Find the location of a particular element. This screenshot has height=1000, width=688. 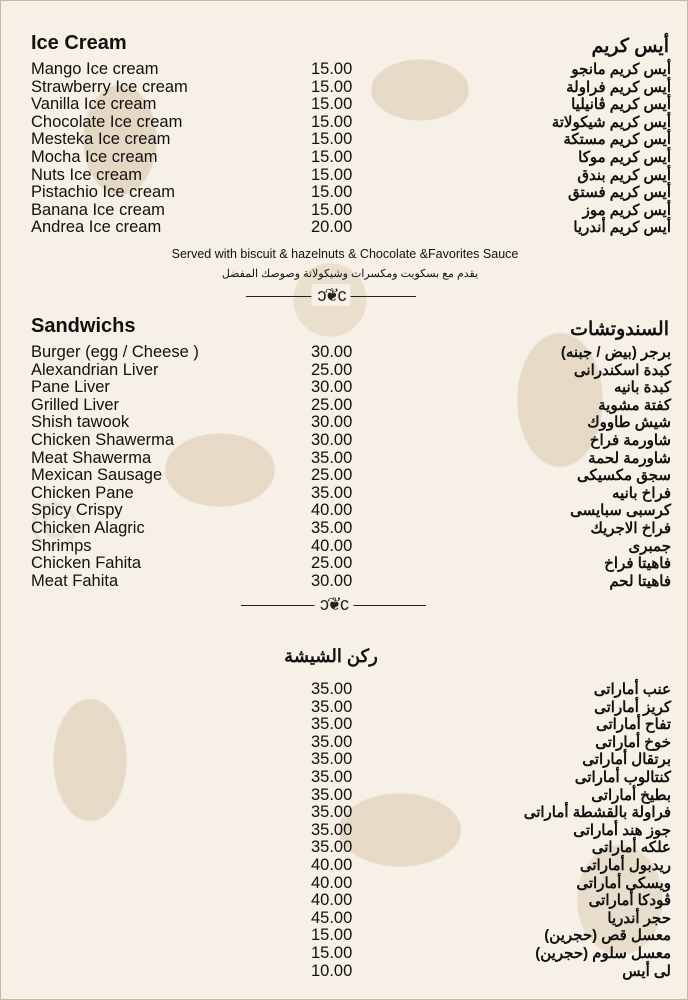

ornament-icon: ↄ❦c is located at coordinates (333, 604).